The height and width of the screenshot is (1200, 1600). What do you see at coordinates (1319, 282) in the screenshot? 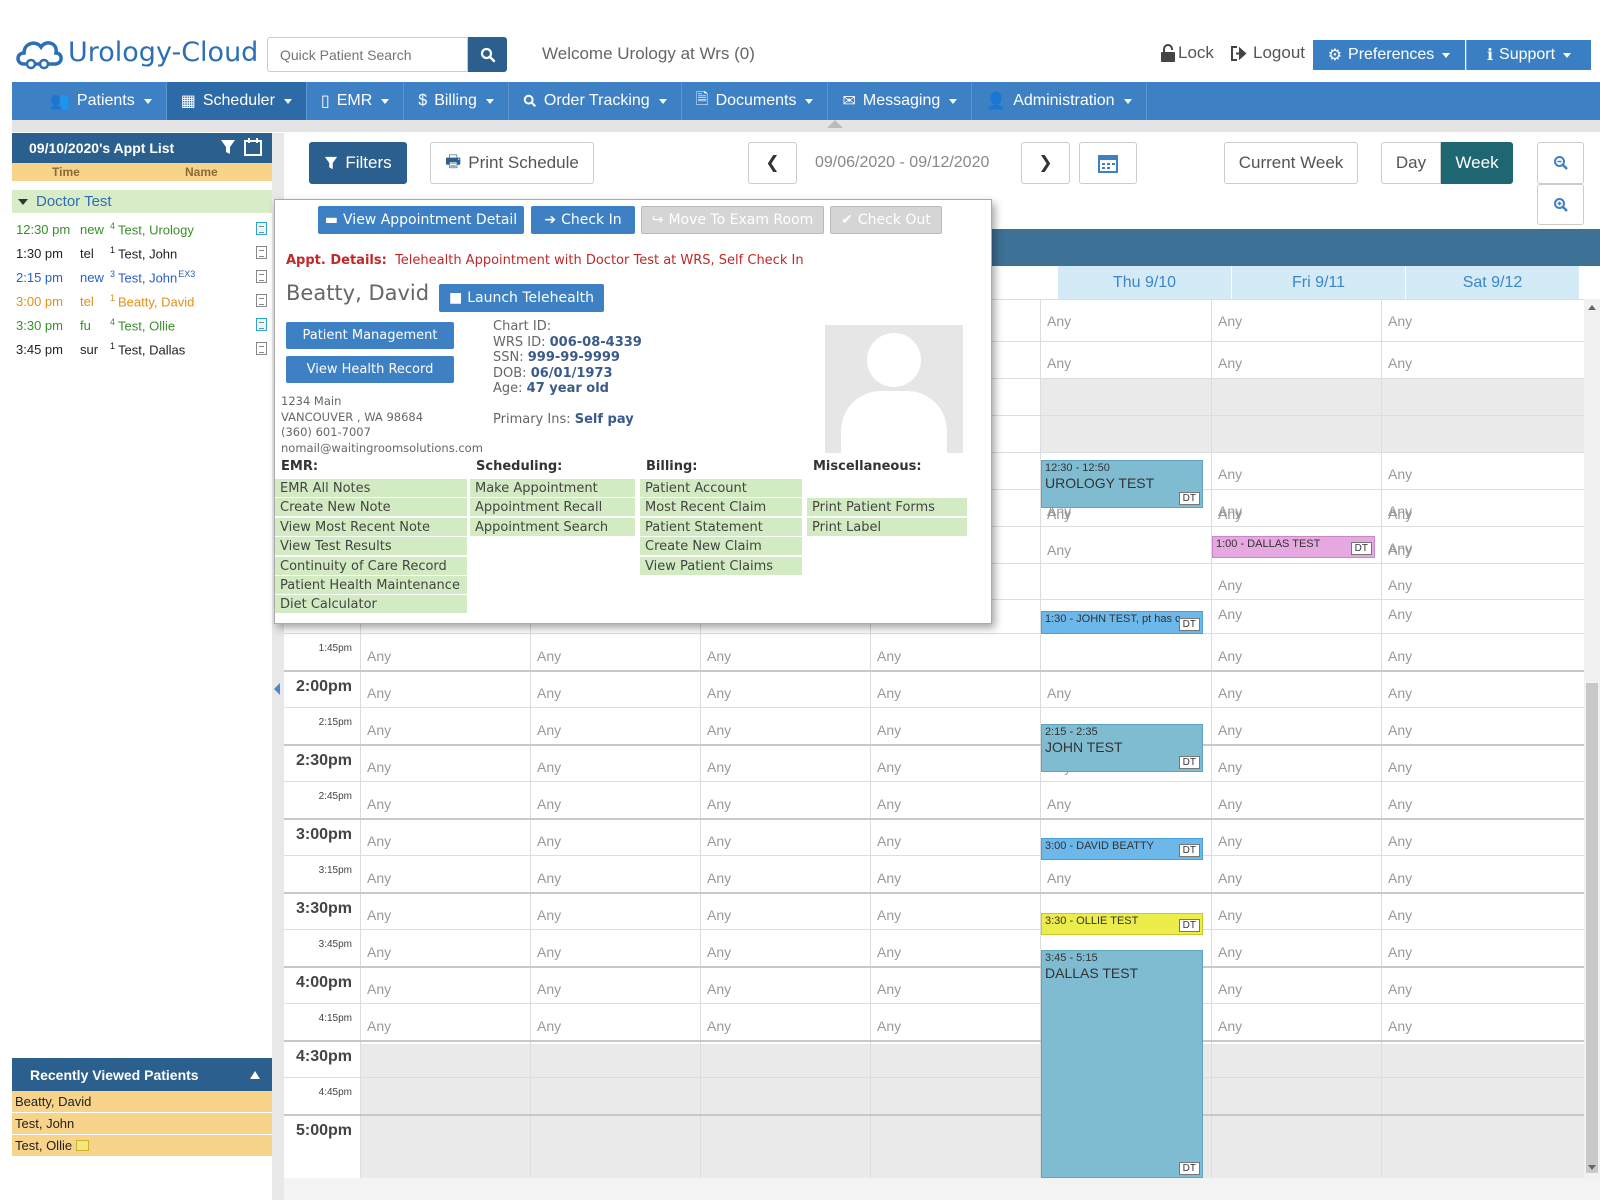
I see `day-header-fri: Fri 9/11` at bounding box center [1319, 282].